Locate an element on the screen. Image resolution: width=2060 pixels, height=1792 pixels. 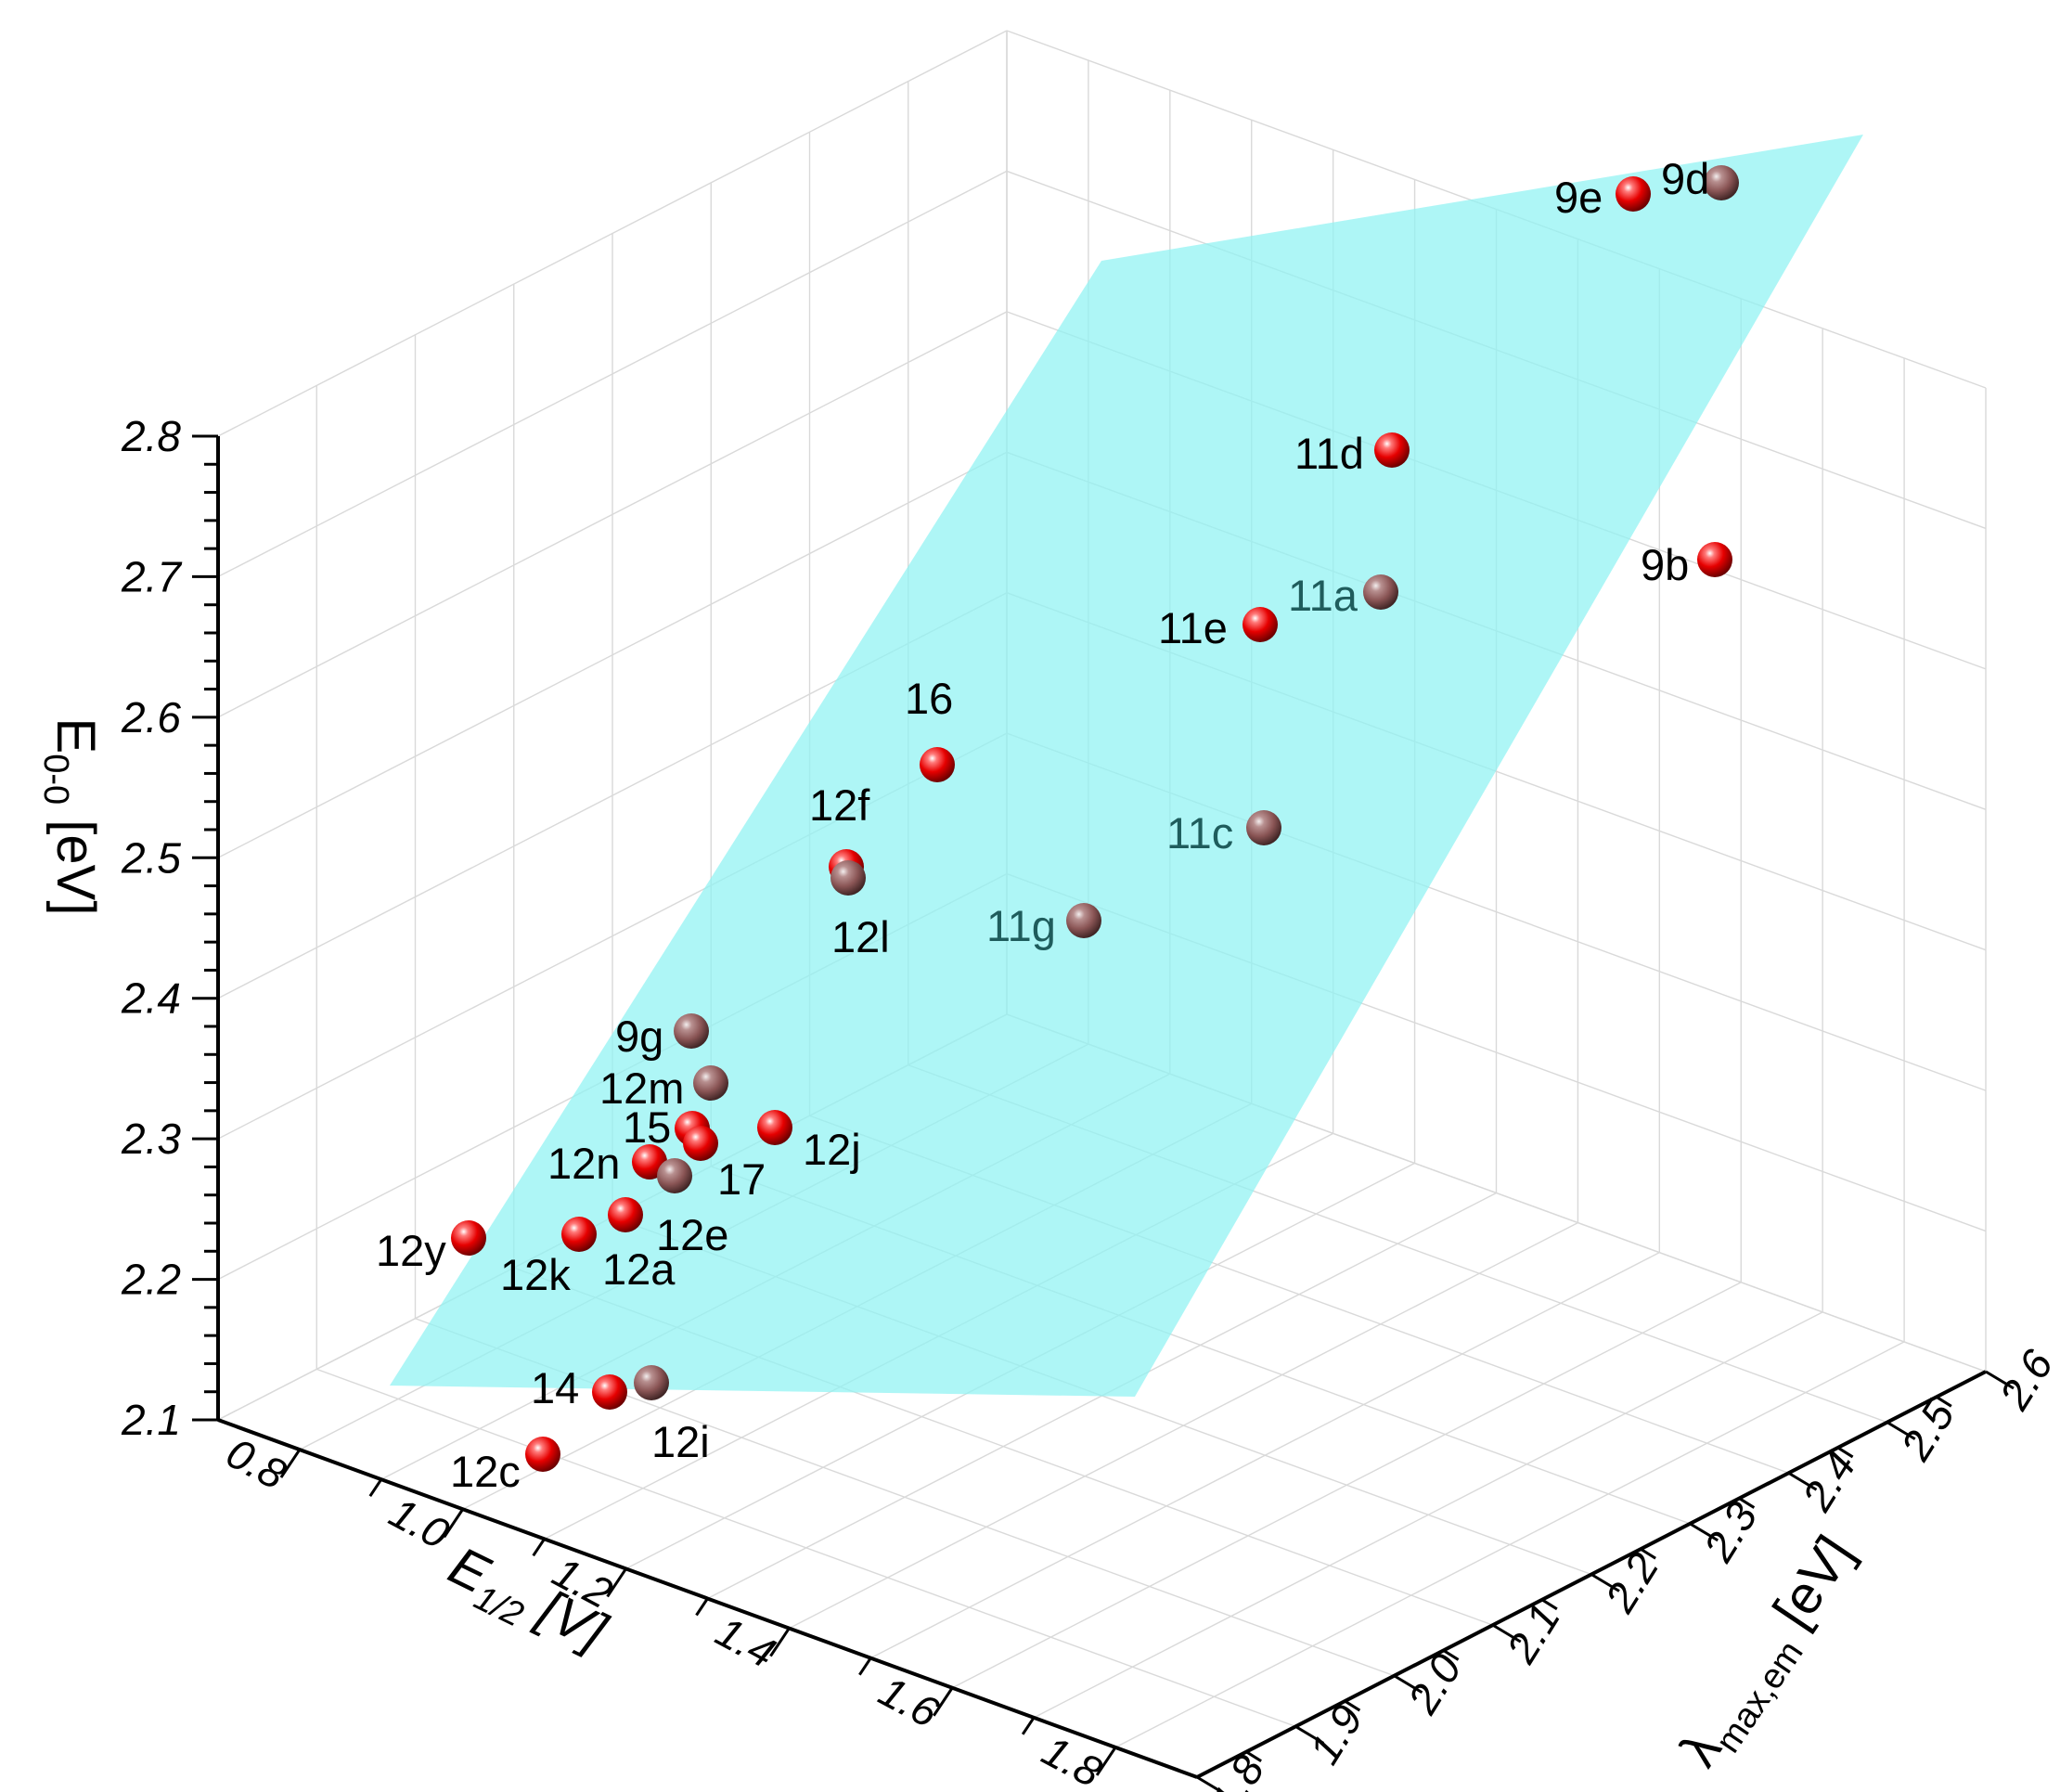
point-14: 14 is located at coordinates (579, 1387).